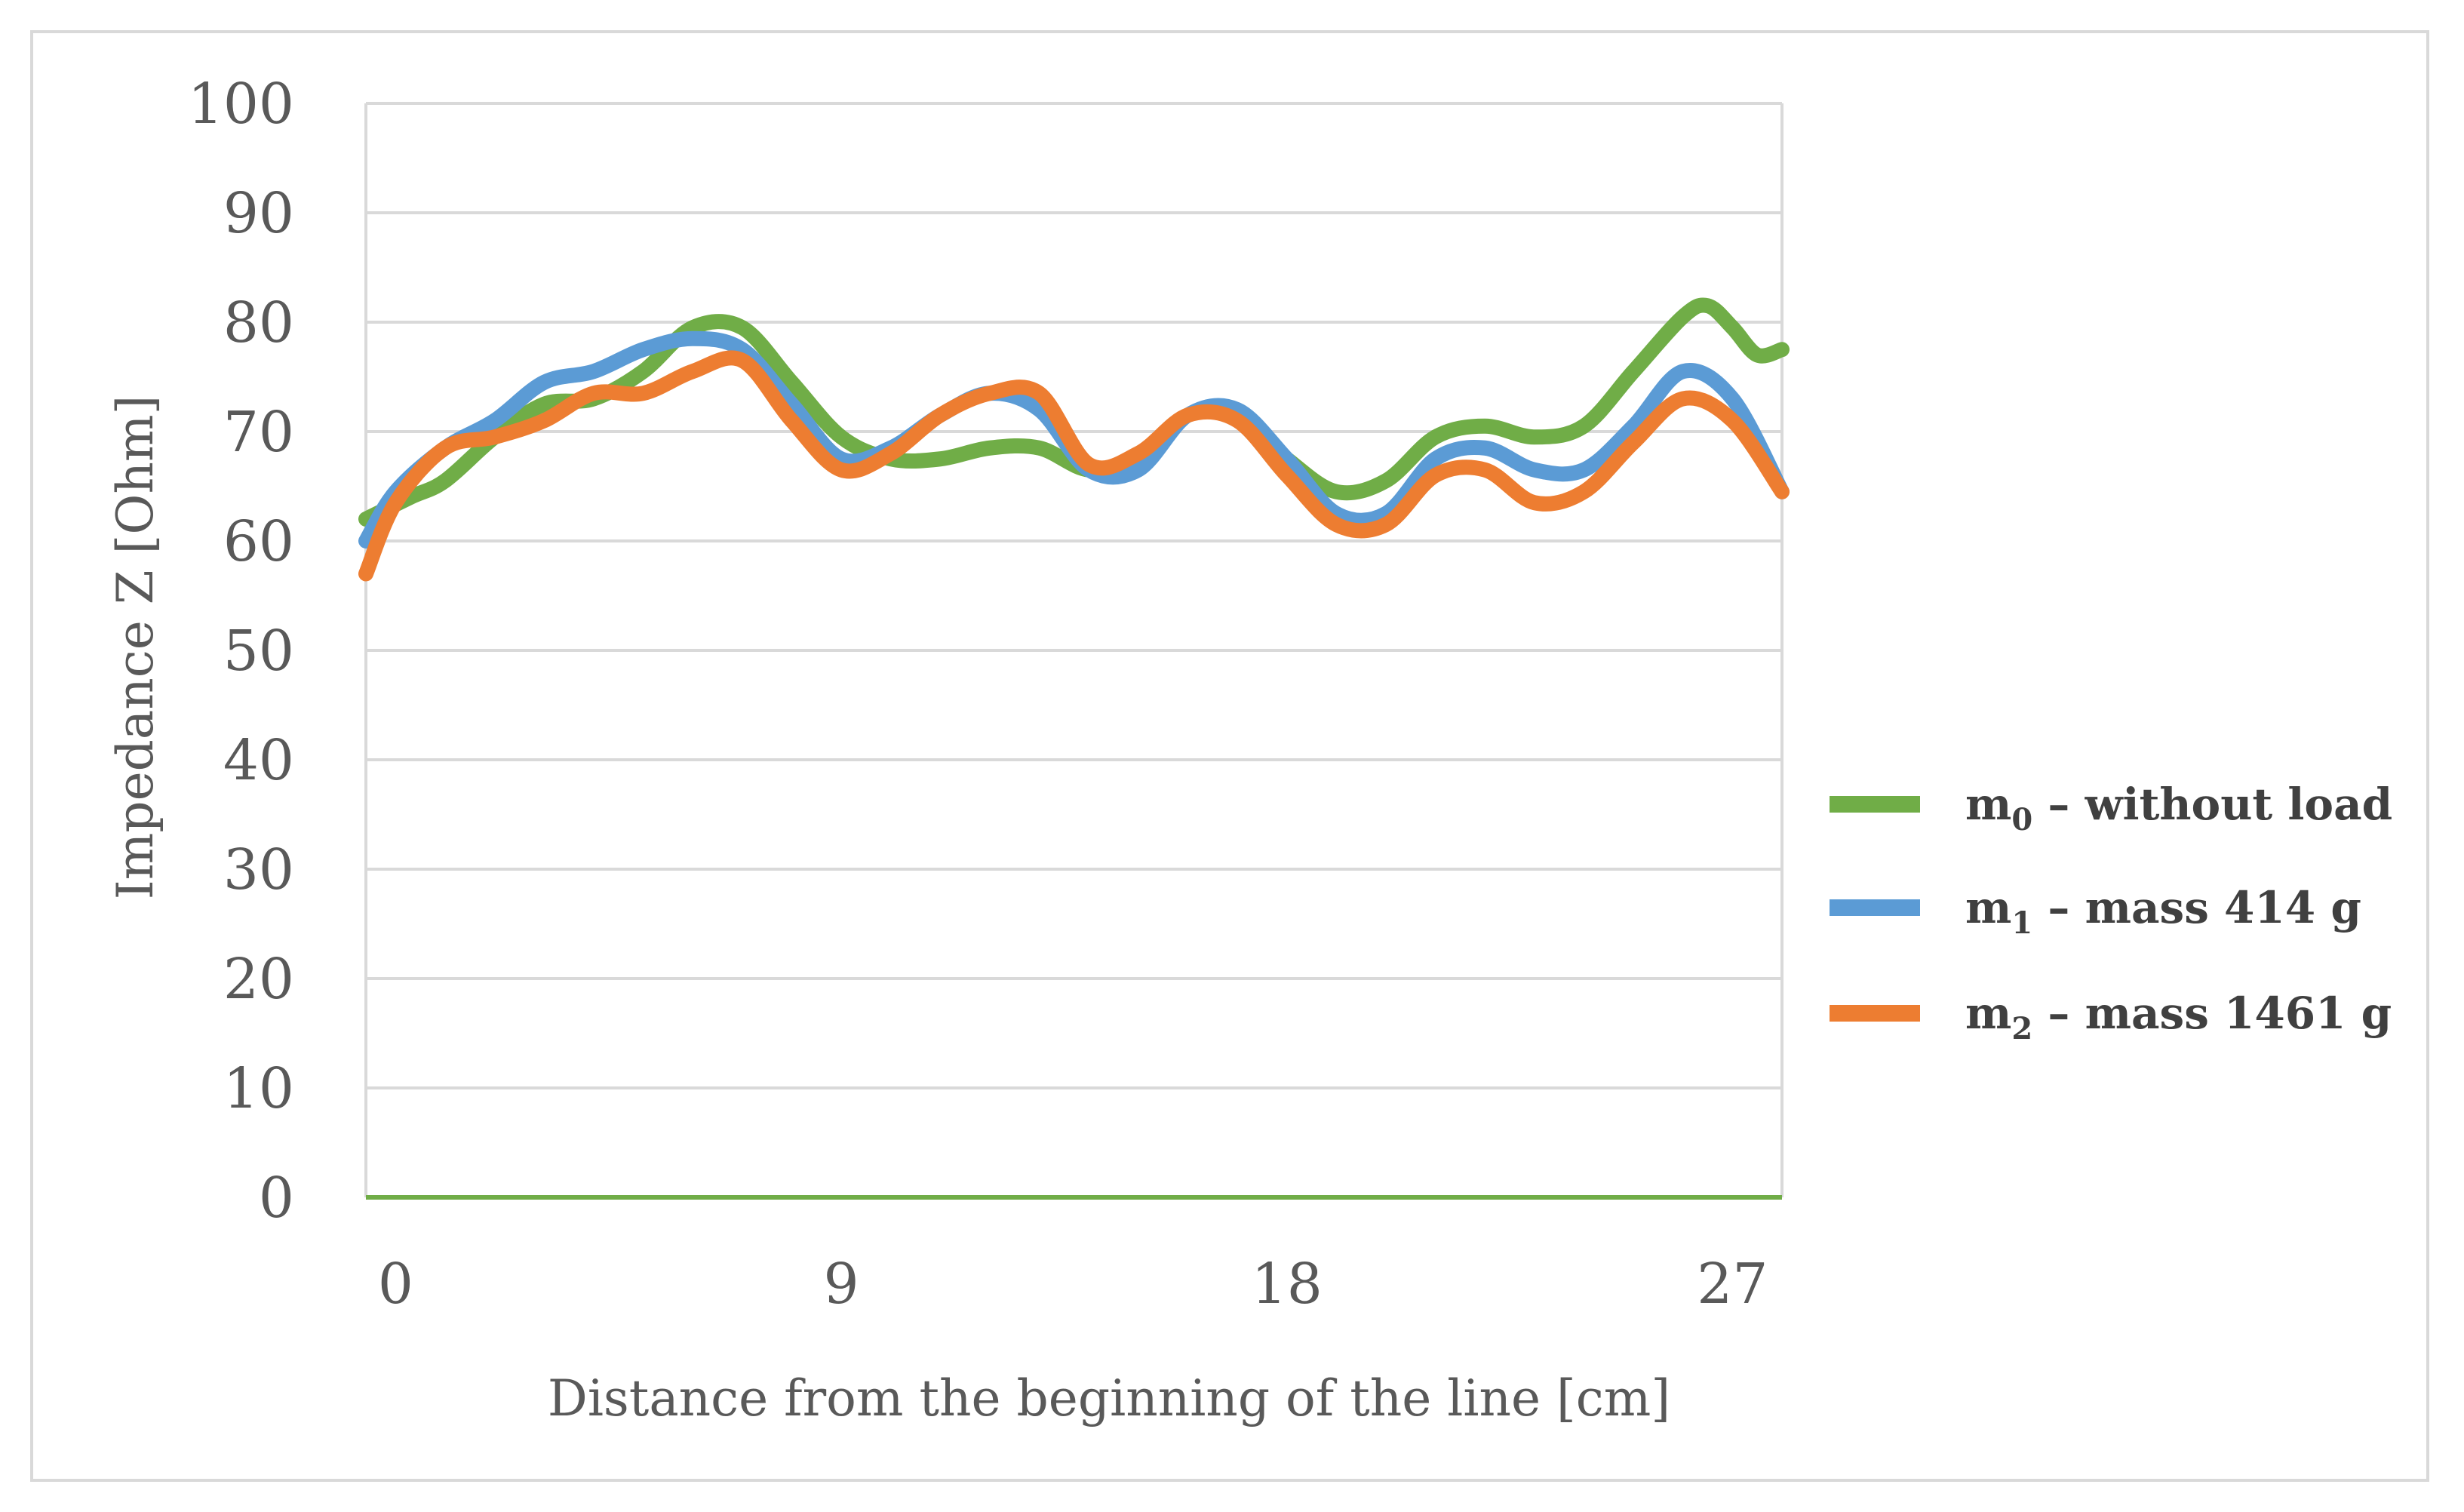  What do you see at coordinates (258, 1088) in the screenshot?
I see `y-tick-label: 10` at bounding box center [258, 1088].